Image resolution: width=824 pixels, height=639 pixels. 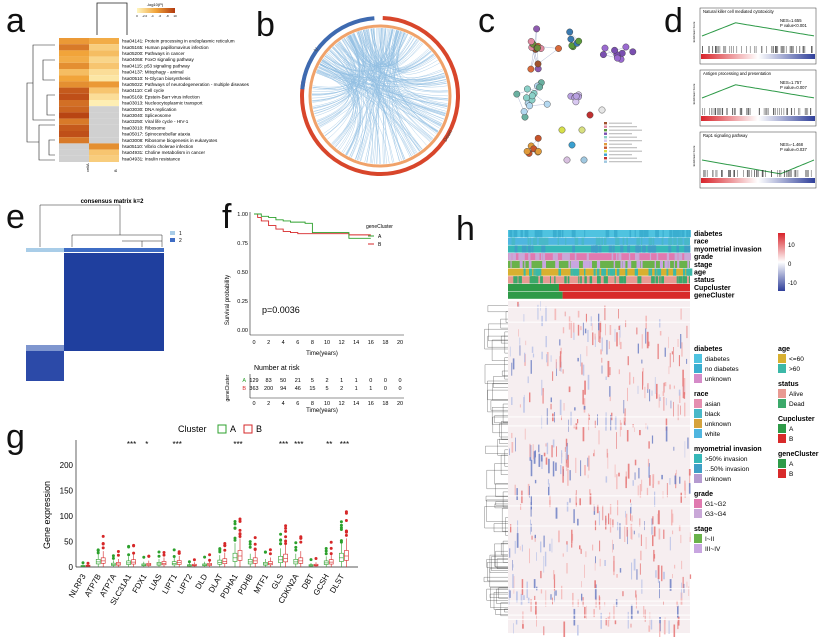 What do you see at coordinates (600, 264) in the screenshot?
I see `annotation-tracks` at bounding box center [600, 264].